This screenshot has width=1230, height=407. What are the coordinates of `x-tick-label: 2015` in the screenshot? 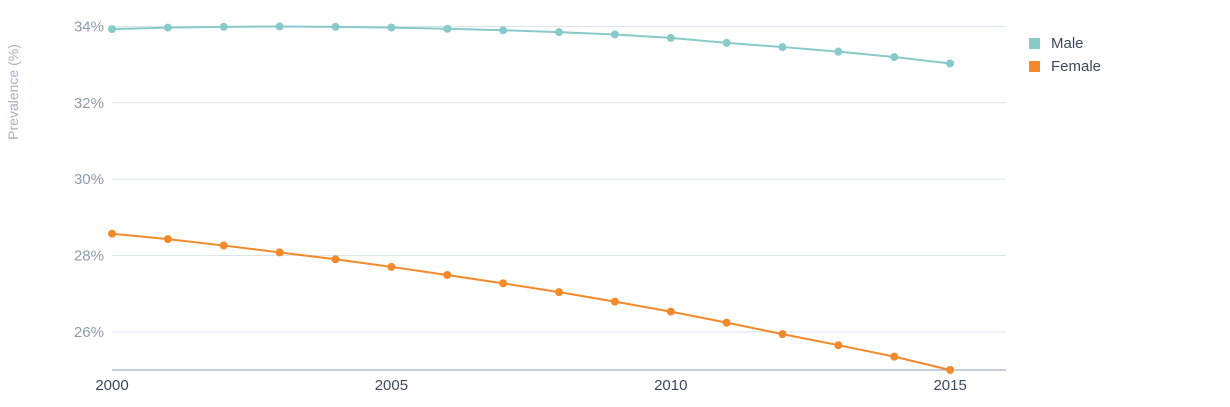 It's located at (949, 385).